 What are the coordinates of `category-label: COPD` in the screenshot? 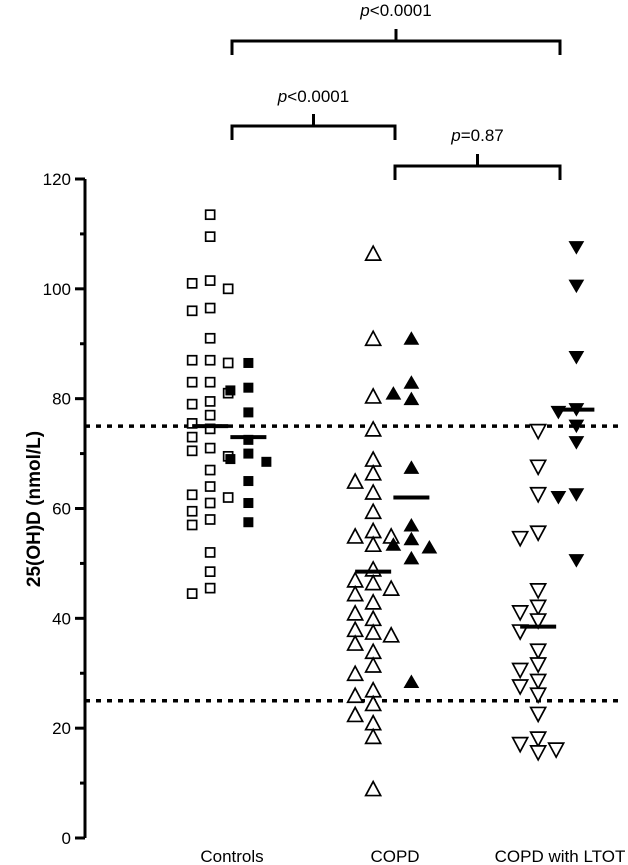 It's located at (394, 856).